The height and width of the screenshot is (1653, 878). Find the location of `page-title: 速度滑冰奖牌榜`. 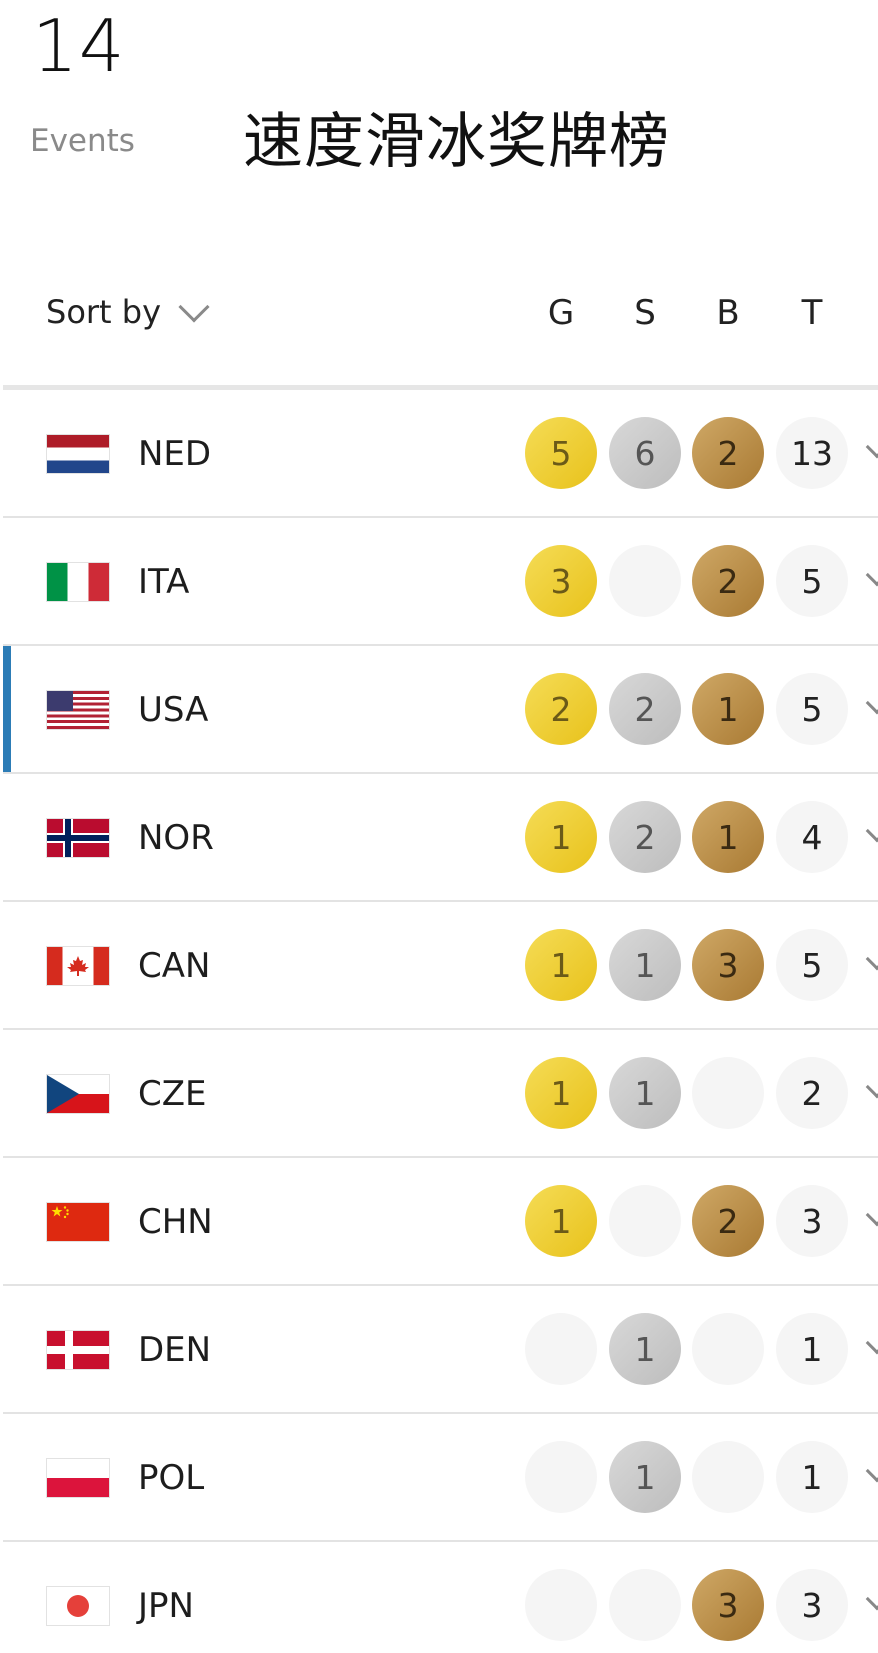

page-title: 速度滑冰奖牌榜 is located at coordinates (456, 142).